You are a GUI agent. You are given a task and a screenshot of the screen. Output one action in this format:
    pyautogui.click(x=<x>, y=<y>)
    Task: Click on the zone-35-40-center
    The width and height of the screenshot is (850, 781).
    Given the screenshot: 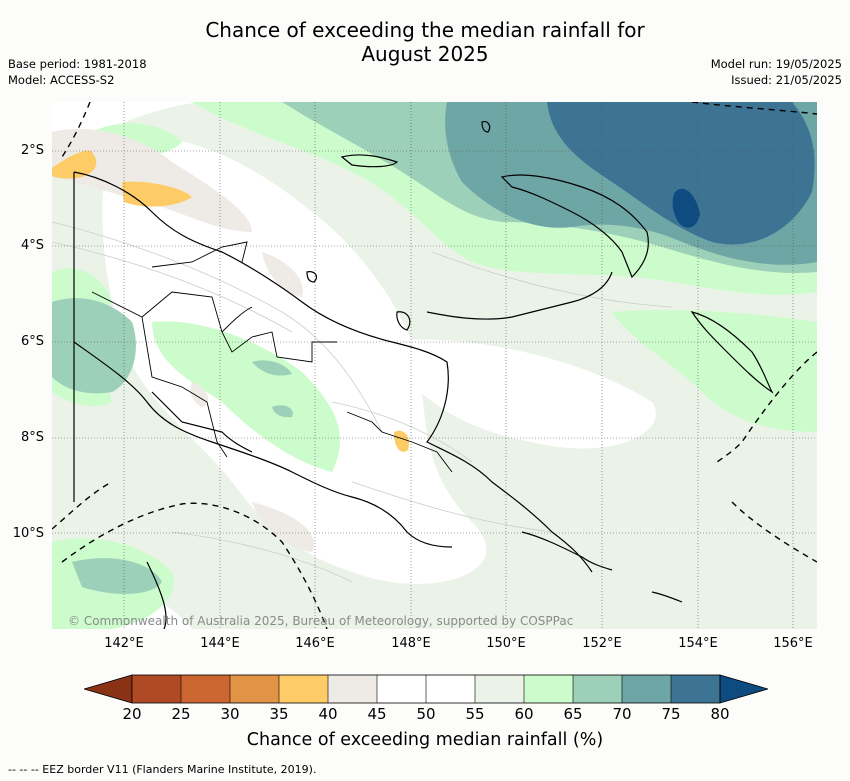 What is the action you would take?
    pyautogui.click(x=402, y=441)
    